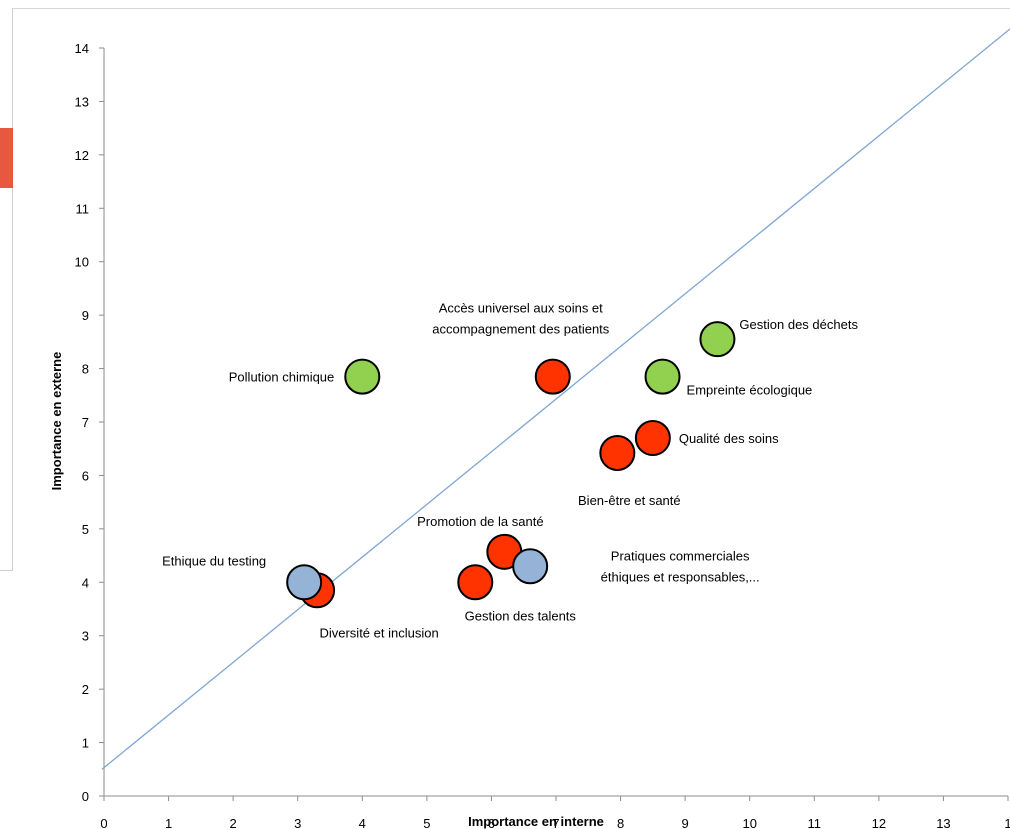 The image size is (1010, 829). I want to click on x-tick-labels: 0 1 2 3 4 5 6 7 8 9 10 11 12 13 1, so click(555, 812).